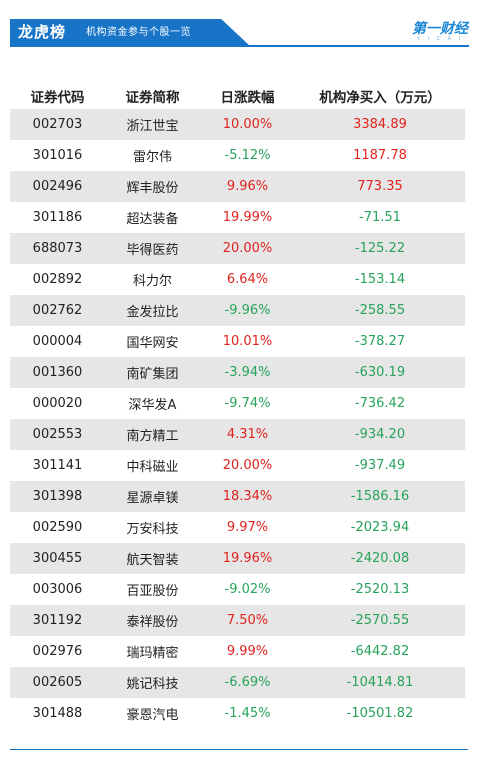 This screenshot has width=479, height=782. I want to click on stock-name: 姚记科技, so click(152, 684).